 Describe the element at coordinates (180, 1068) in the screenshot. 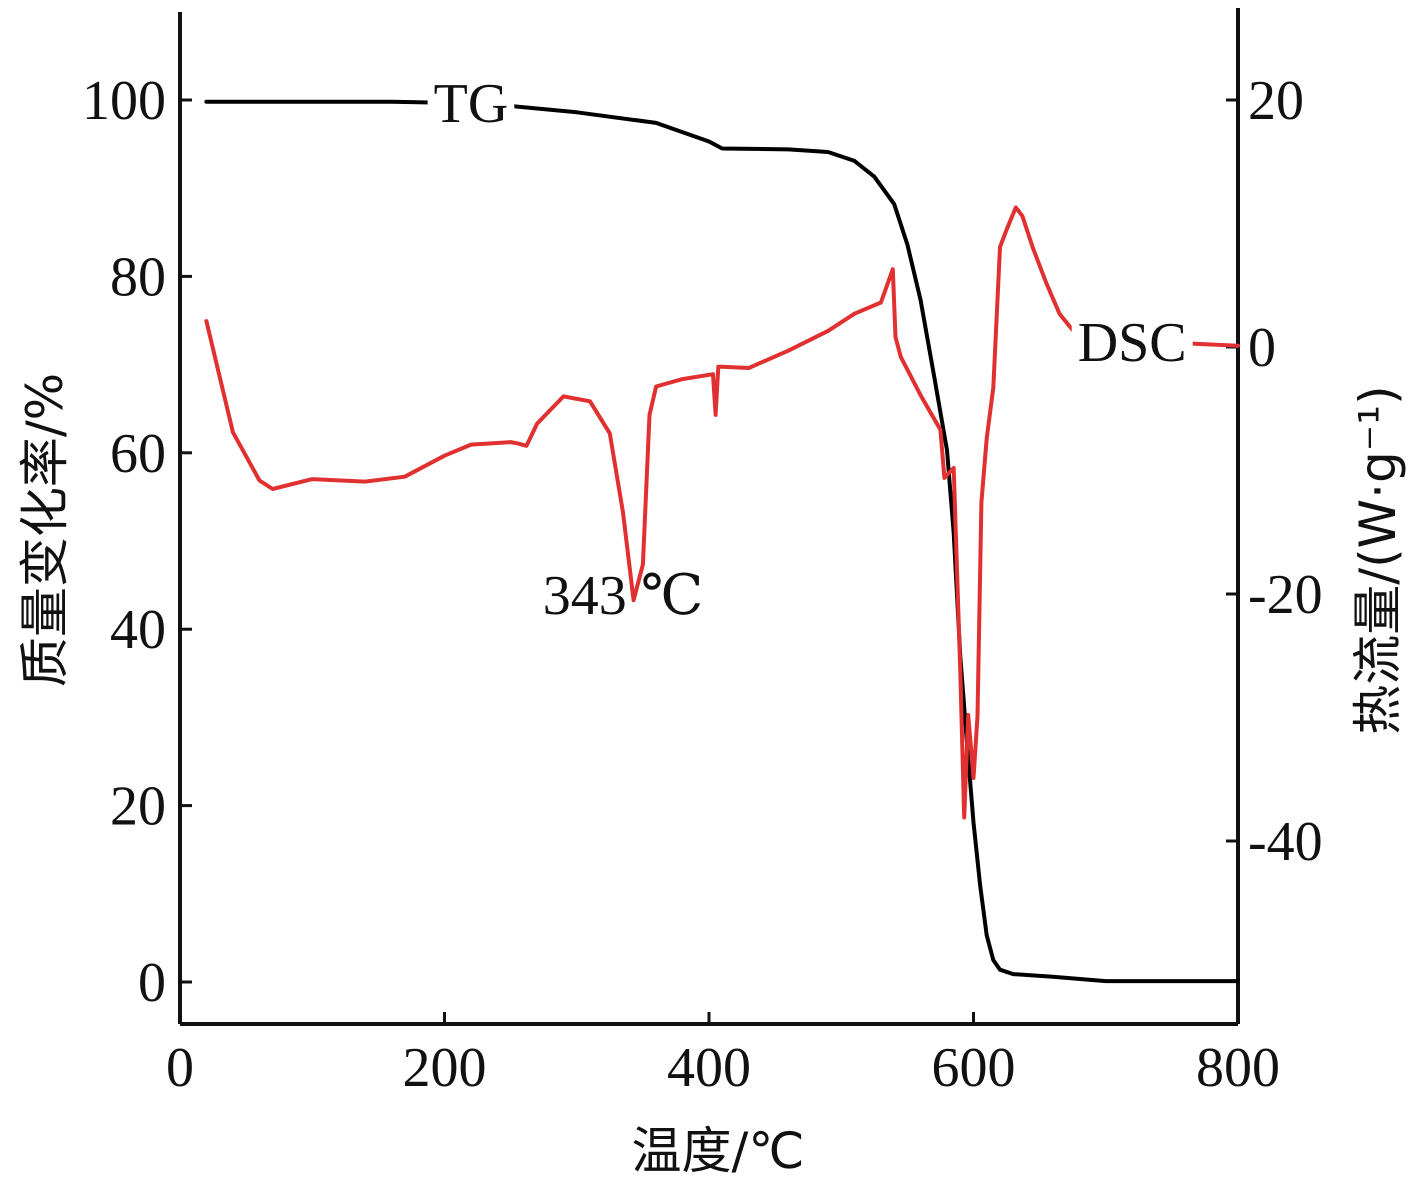

I see `x-tick-label-0: 0` at that location.